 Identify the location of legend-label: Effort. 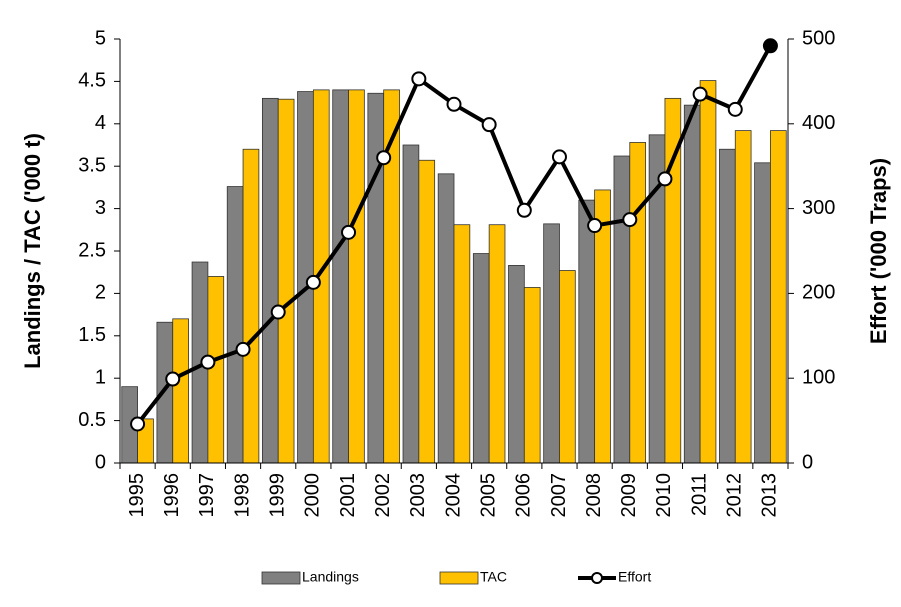
(634, 577).